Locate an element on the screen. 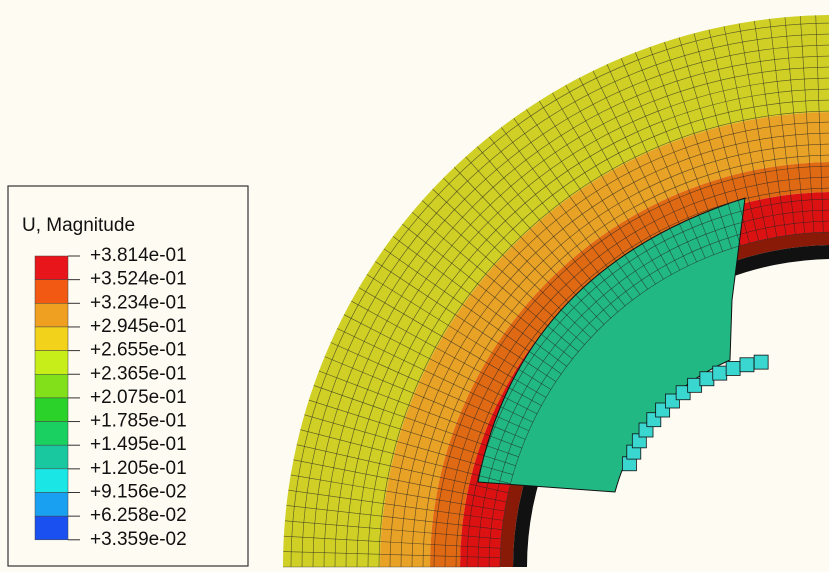 Image resolution: width=829 pixels, height=572 pixels. legend-label: +2.945e-01 is located at coordinates (138, 326).